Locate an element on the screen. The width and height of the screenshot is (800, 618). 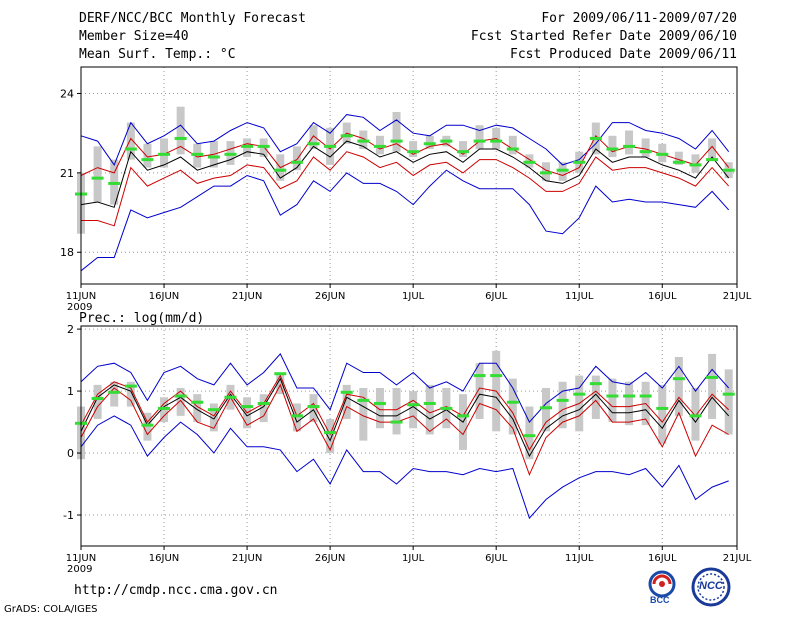
x-tick-label: 6JUL is located at coordinates (496, 558).